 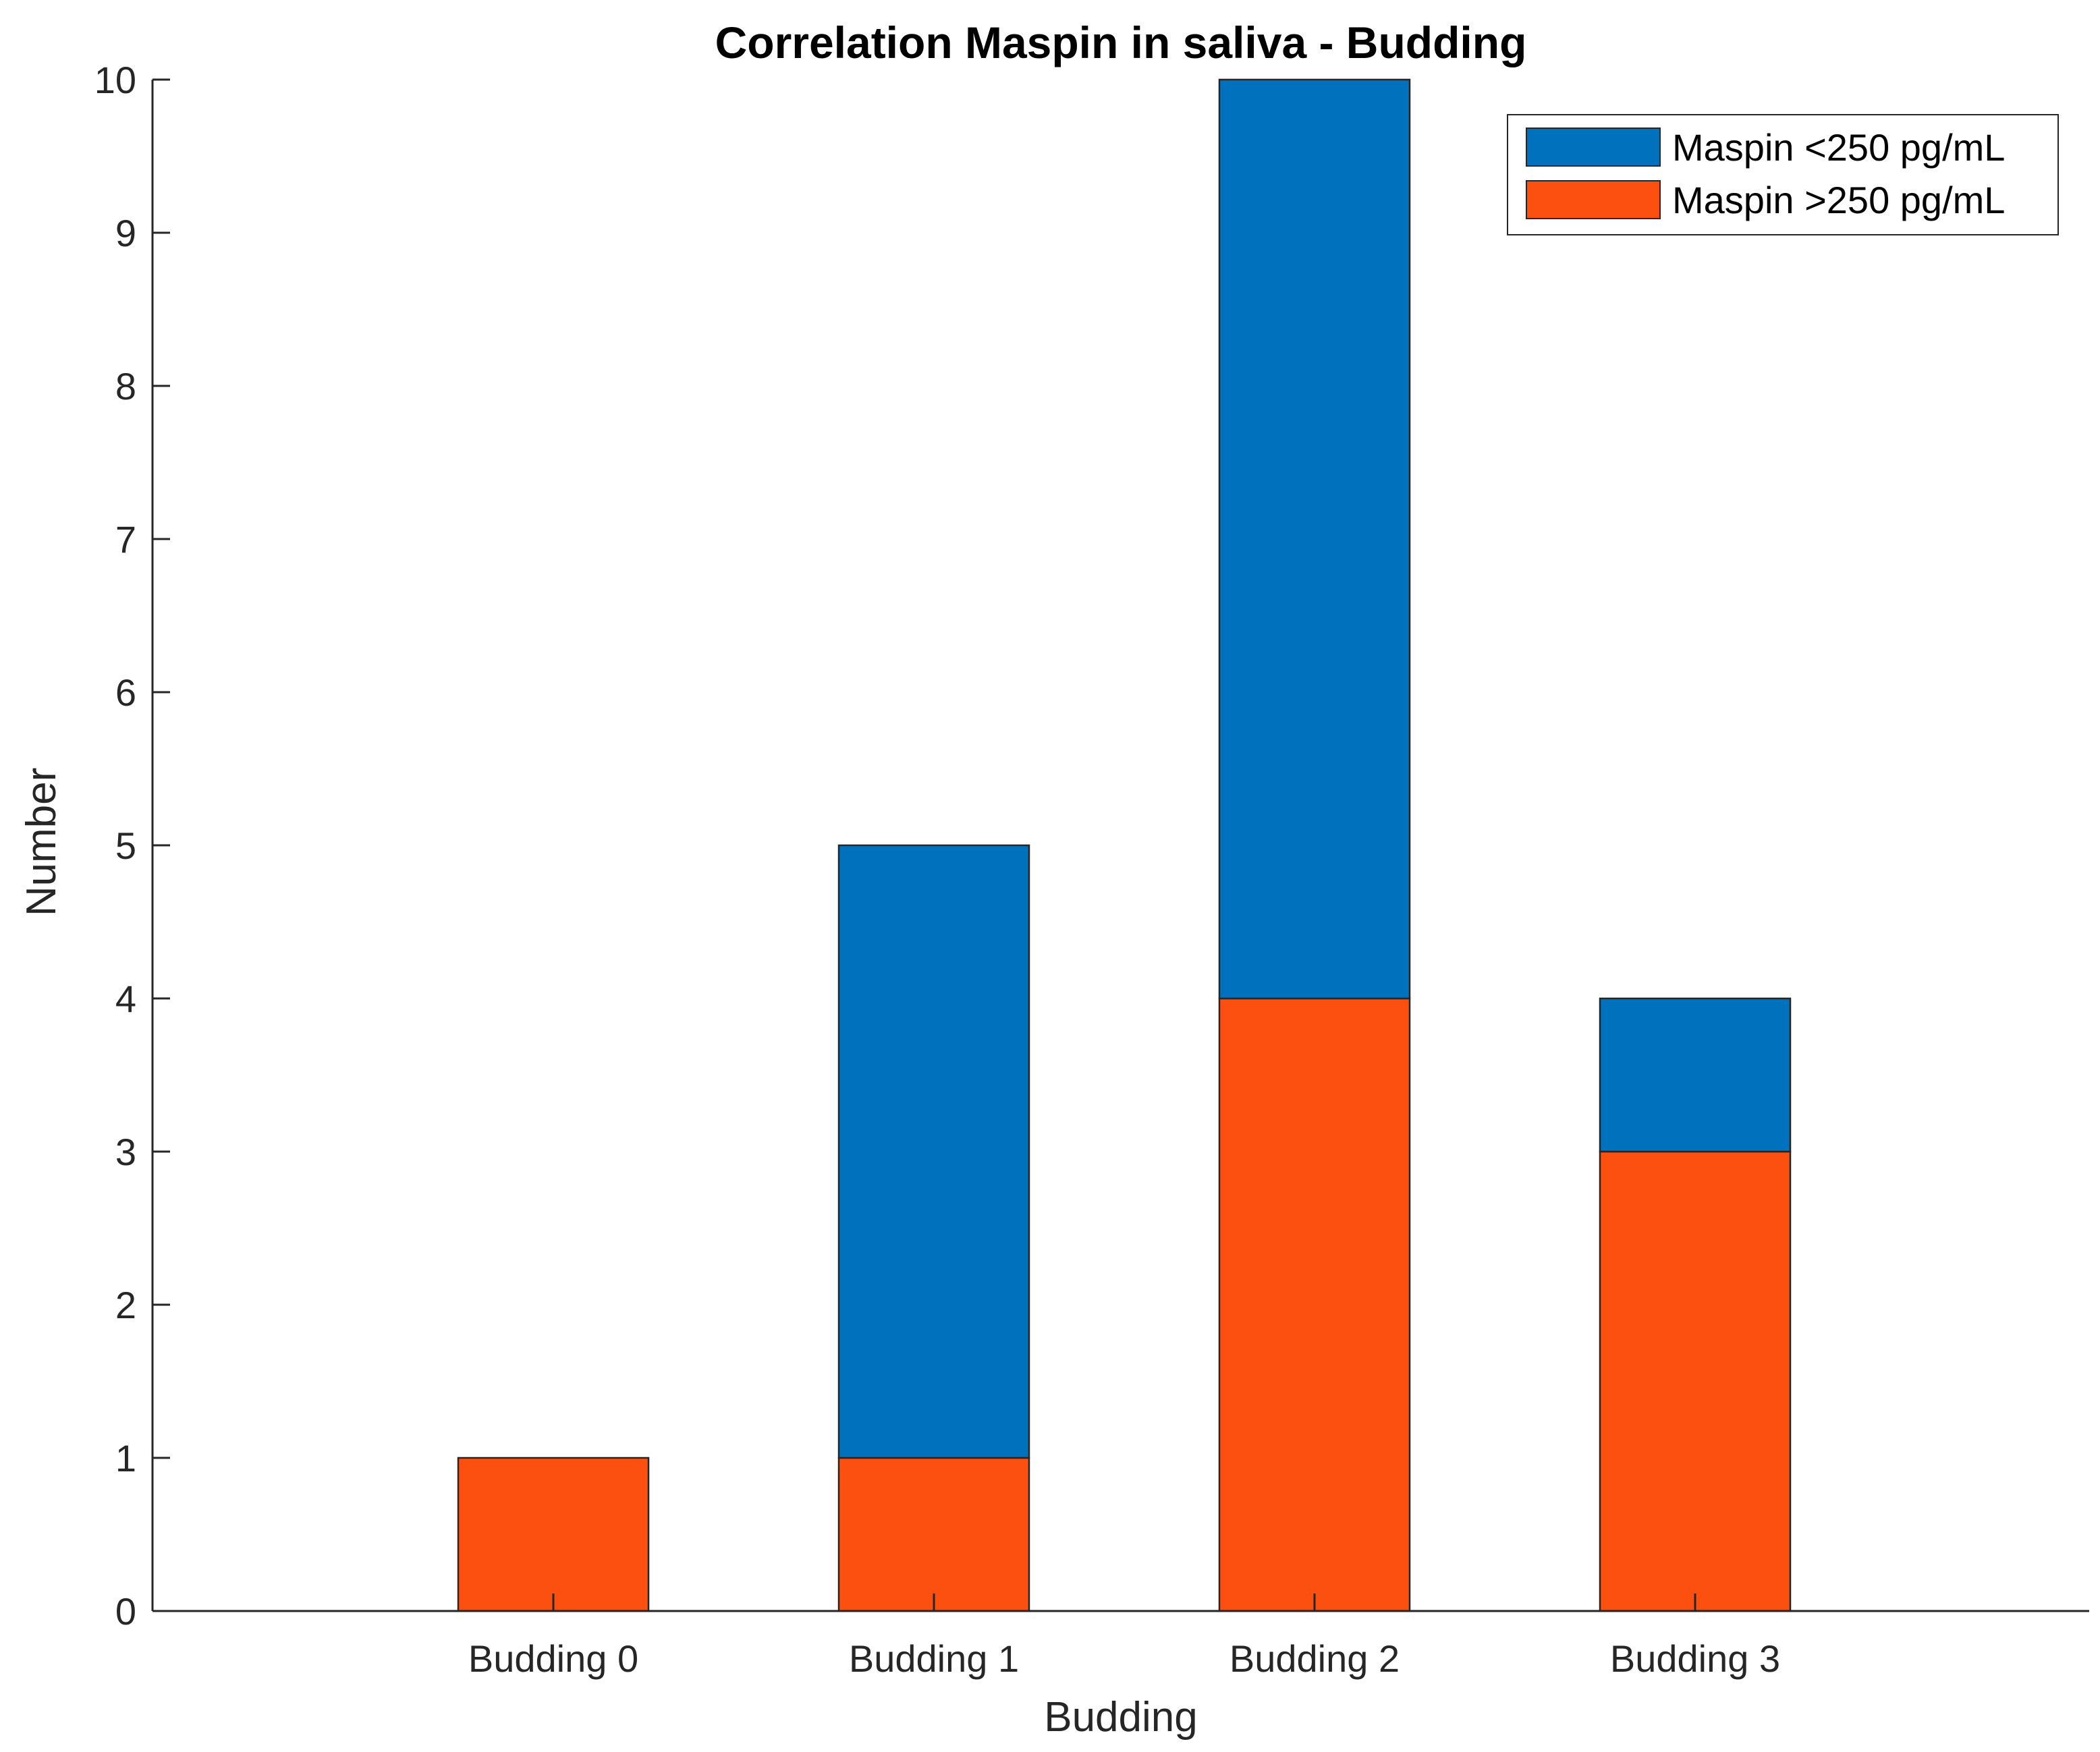 I want to click on legend-swatch-blue, so click(x=1593, y=147).